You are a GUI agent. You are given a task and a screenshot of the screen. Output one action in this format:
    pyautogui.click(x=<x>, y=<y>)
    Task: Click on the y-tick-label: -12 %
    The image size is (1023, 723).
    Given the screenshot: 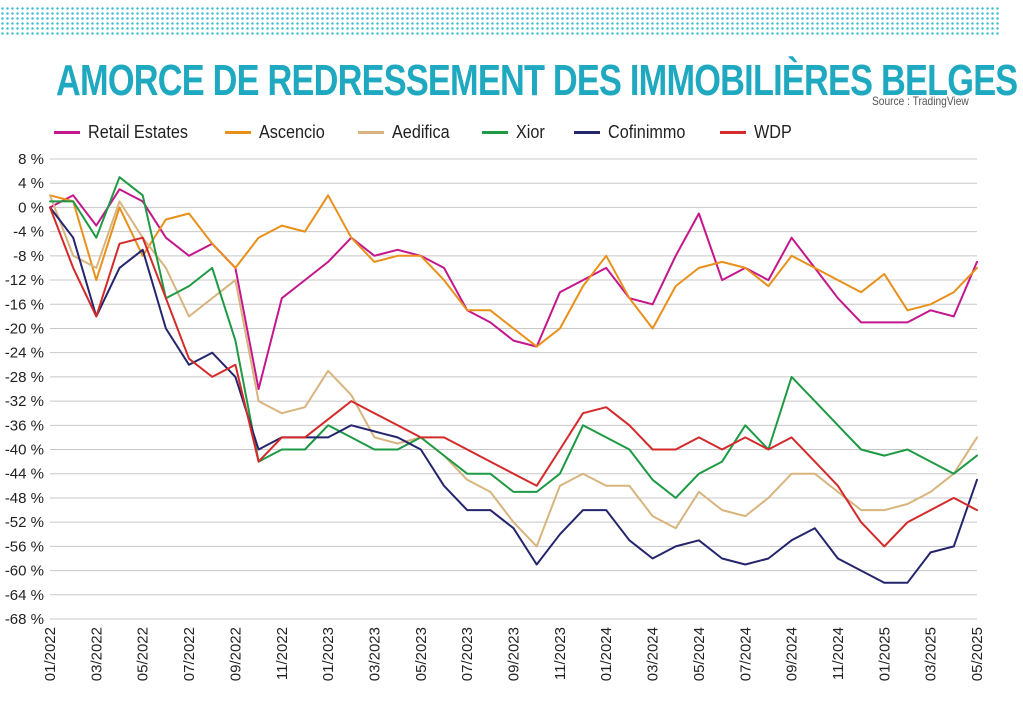 What is the action you would take?
    pyautogui.click(x=24, y=280)
    